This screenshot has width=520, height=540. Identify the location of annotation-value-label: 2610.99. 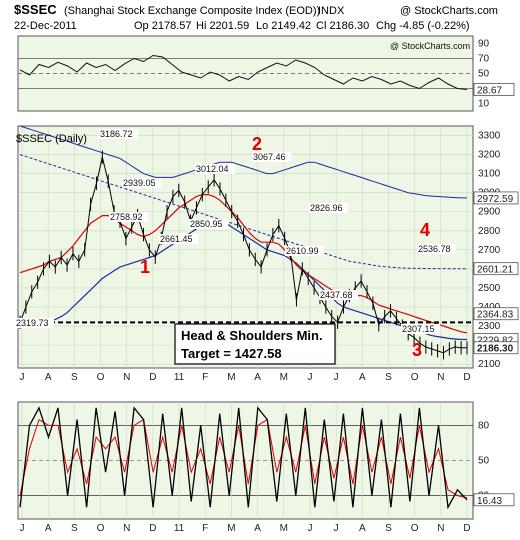
(302, 251).